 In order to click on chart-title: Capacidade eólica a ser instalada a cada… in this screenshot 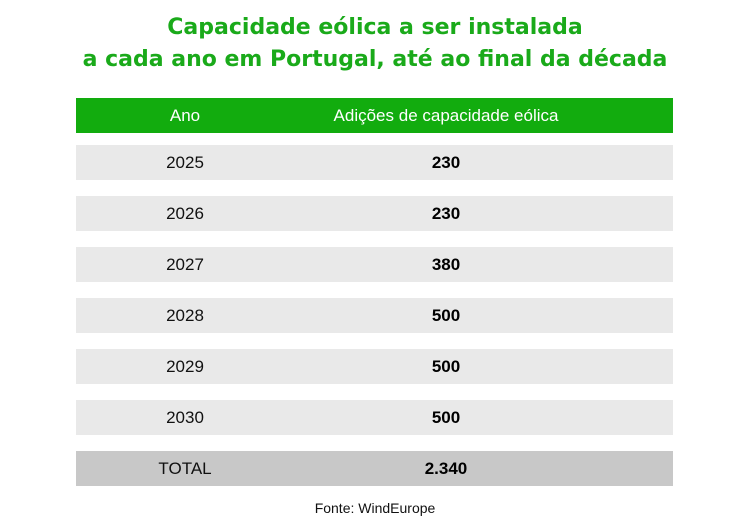, I will do `click(375, 44)`.